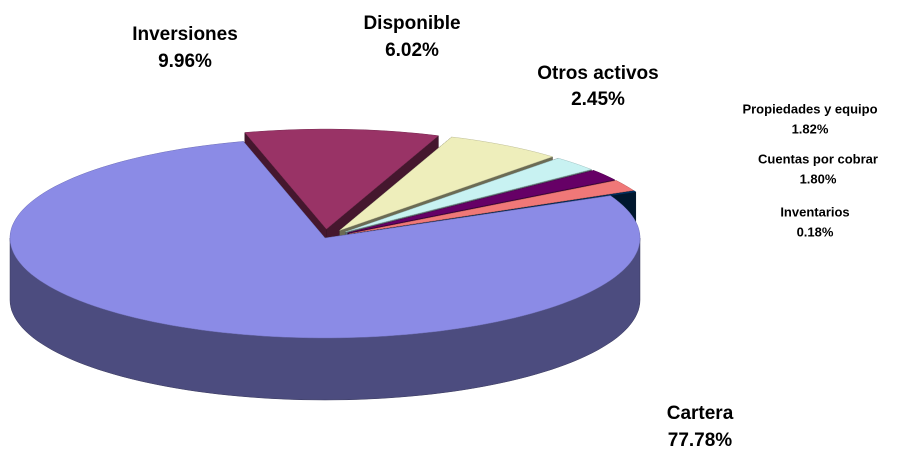 This screenshot has height=450, width=902. I want to click on slice-label: Cartera, so click(700, 413).